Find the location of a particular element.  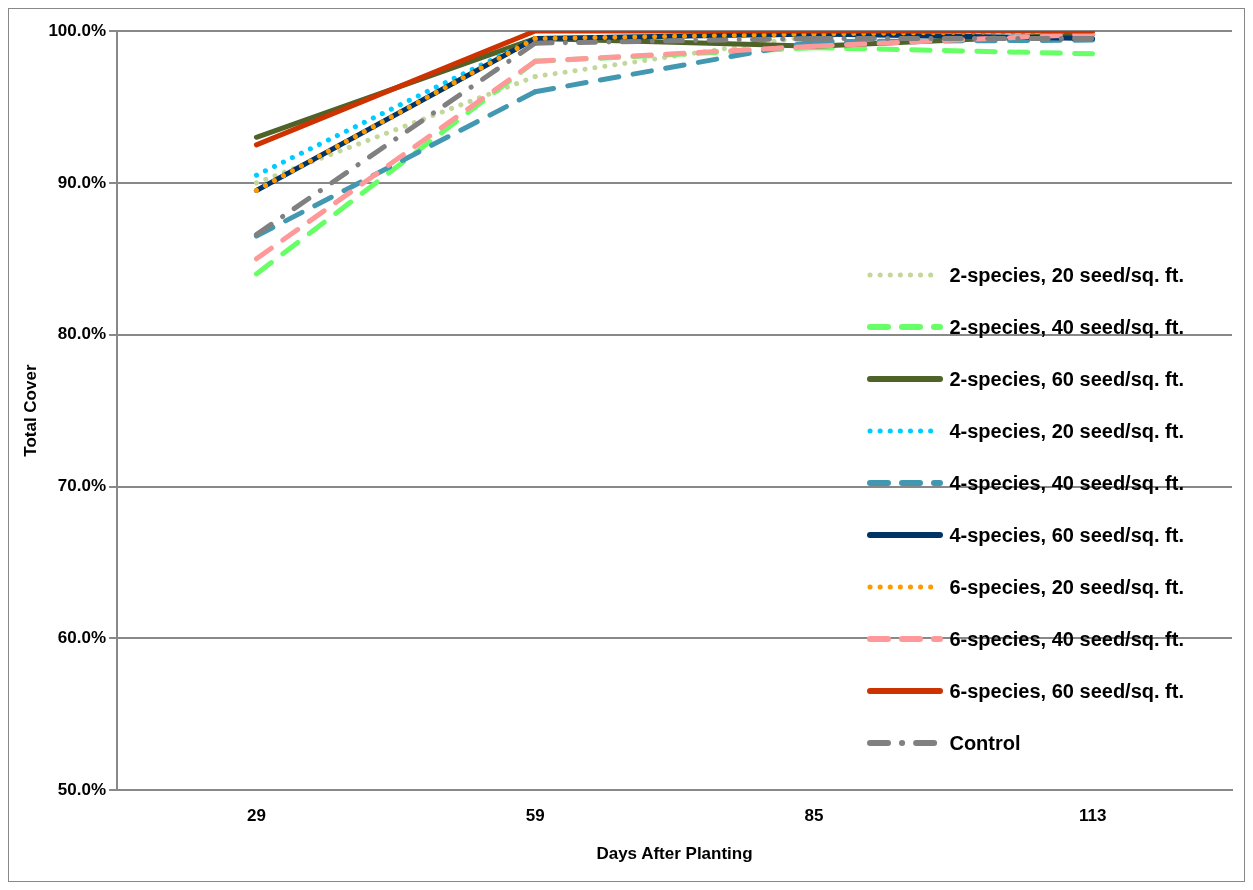

y-tick-label: 80.0% is located at coordinates (82, 334).